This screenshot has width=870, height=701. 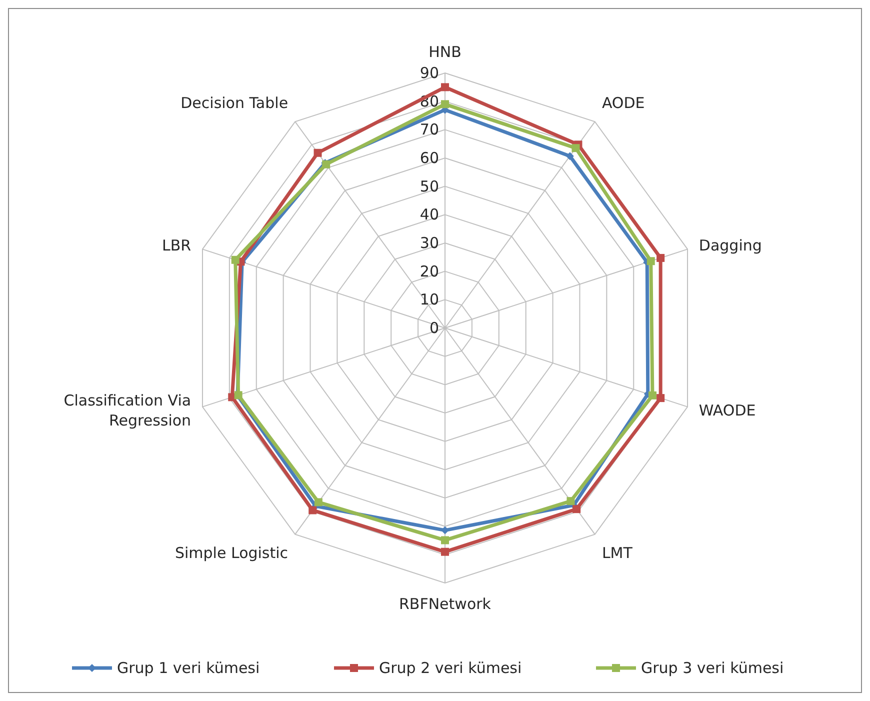 I want to click on spoke-label: Decision Table, so click(x=234, y=103).